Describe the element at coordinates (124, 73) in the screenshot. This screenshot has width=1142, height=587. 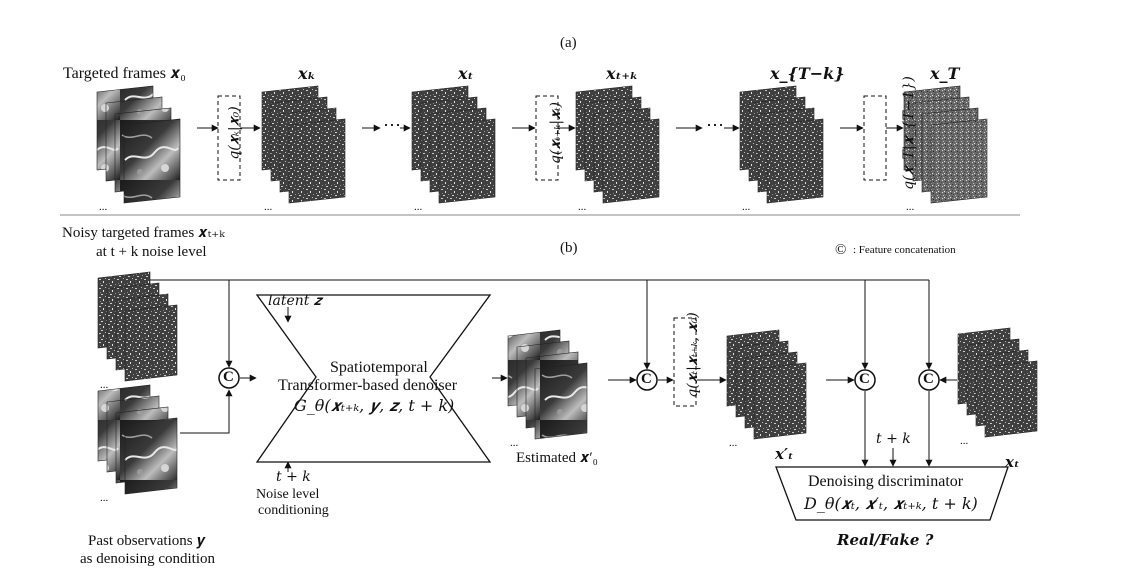
I see `targeted-frames-label: Targeted frames 𝒙₀` at that location.